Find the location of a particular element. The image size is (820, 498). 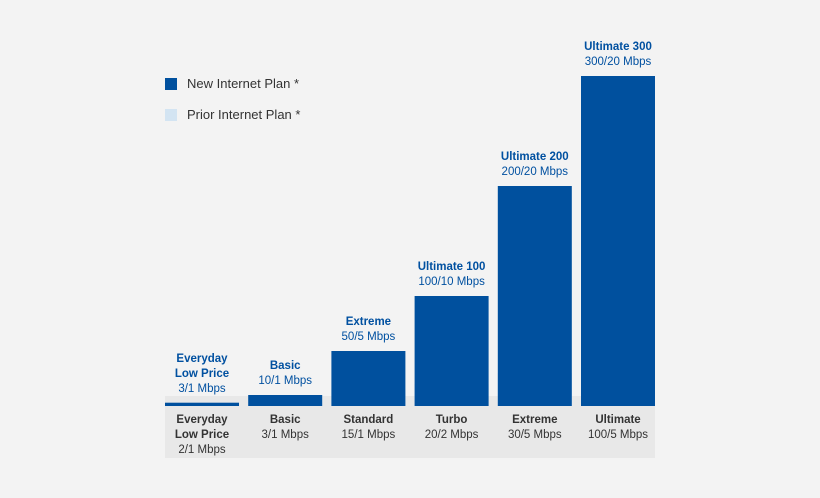

bar-value-label: Extreme 50/5 Mbps is located at coordinates (368, 330).